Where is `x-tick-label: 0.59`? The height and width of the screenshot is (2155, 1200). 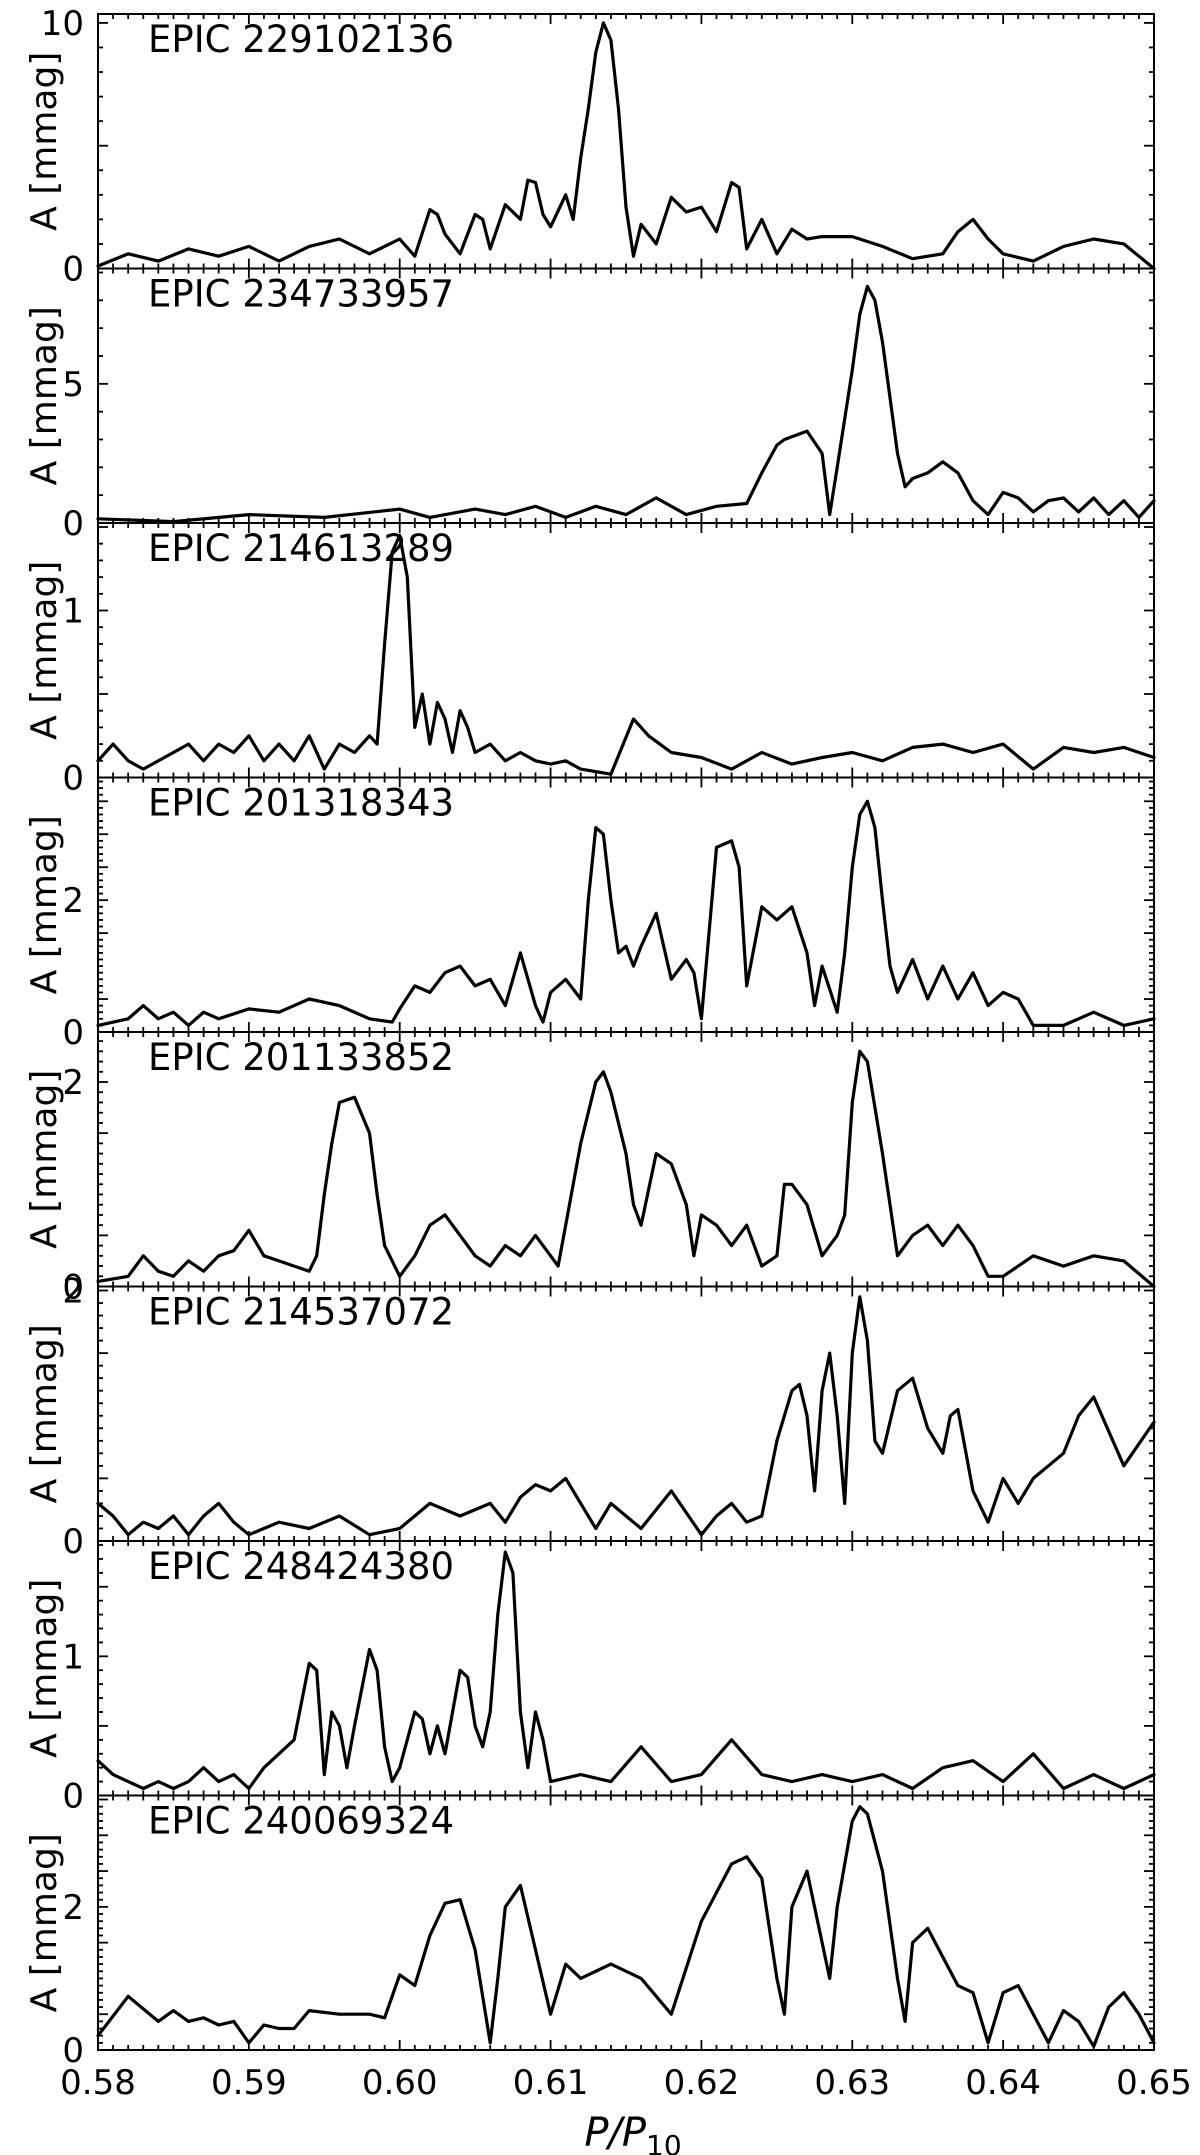
x-tick-label: 0.59 is located at coordinates (249, 2083).